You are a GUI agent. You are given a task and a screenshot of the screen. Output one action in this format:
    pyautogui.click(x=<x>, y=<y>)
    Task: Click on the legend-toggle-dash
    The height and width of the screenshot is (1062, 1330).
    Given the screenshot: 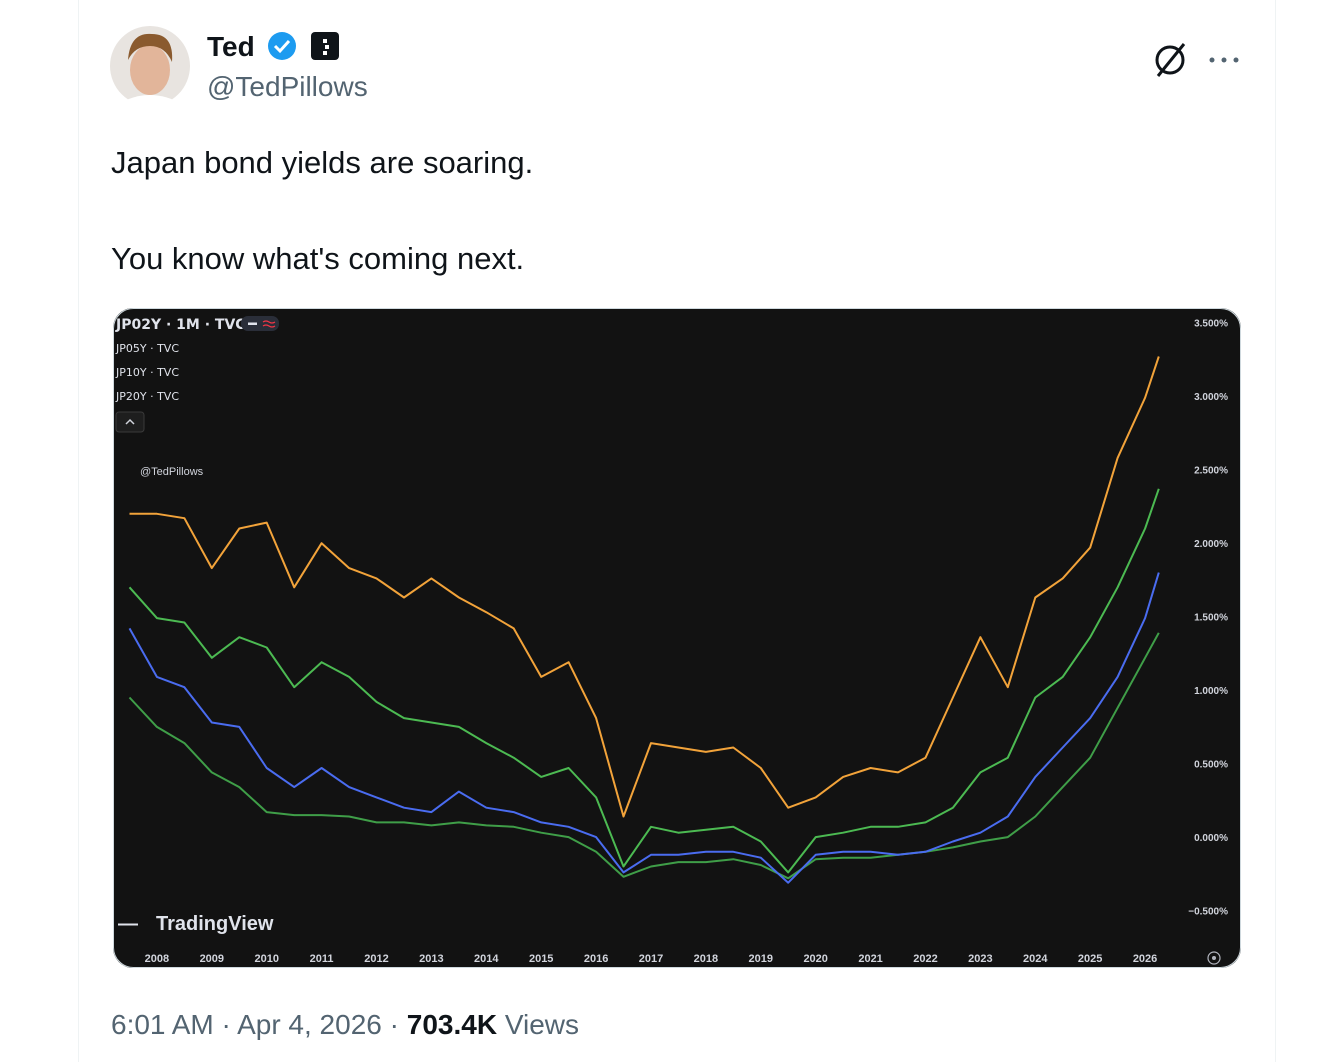 What is the action you would take?
    pyautogui.click(x=252, y=323)
    